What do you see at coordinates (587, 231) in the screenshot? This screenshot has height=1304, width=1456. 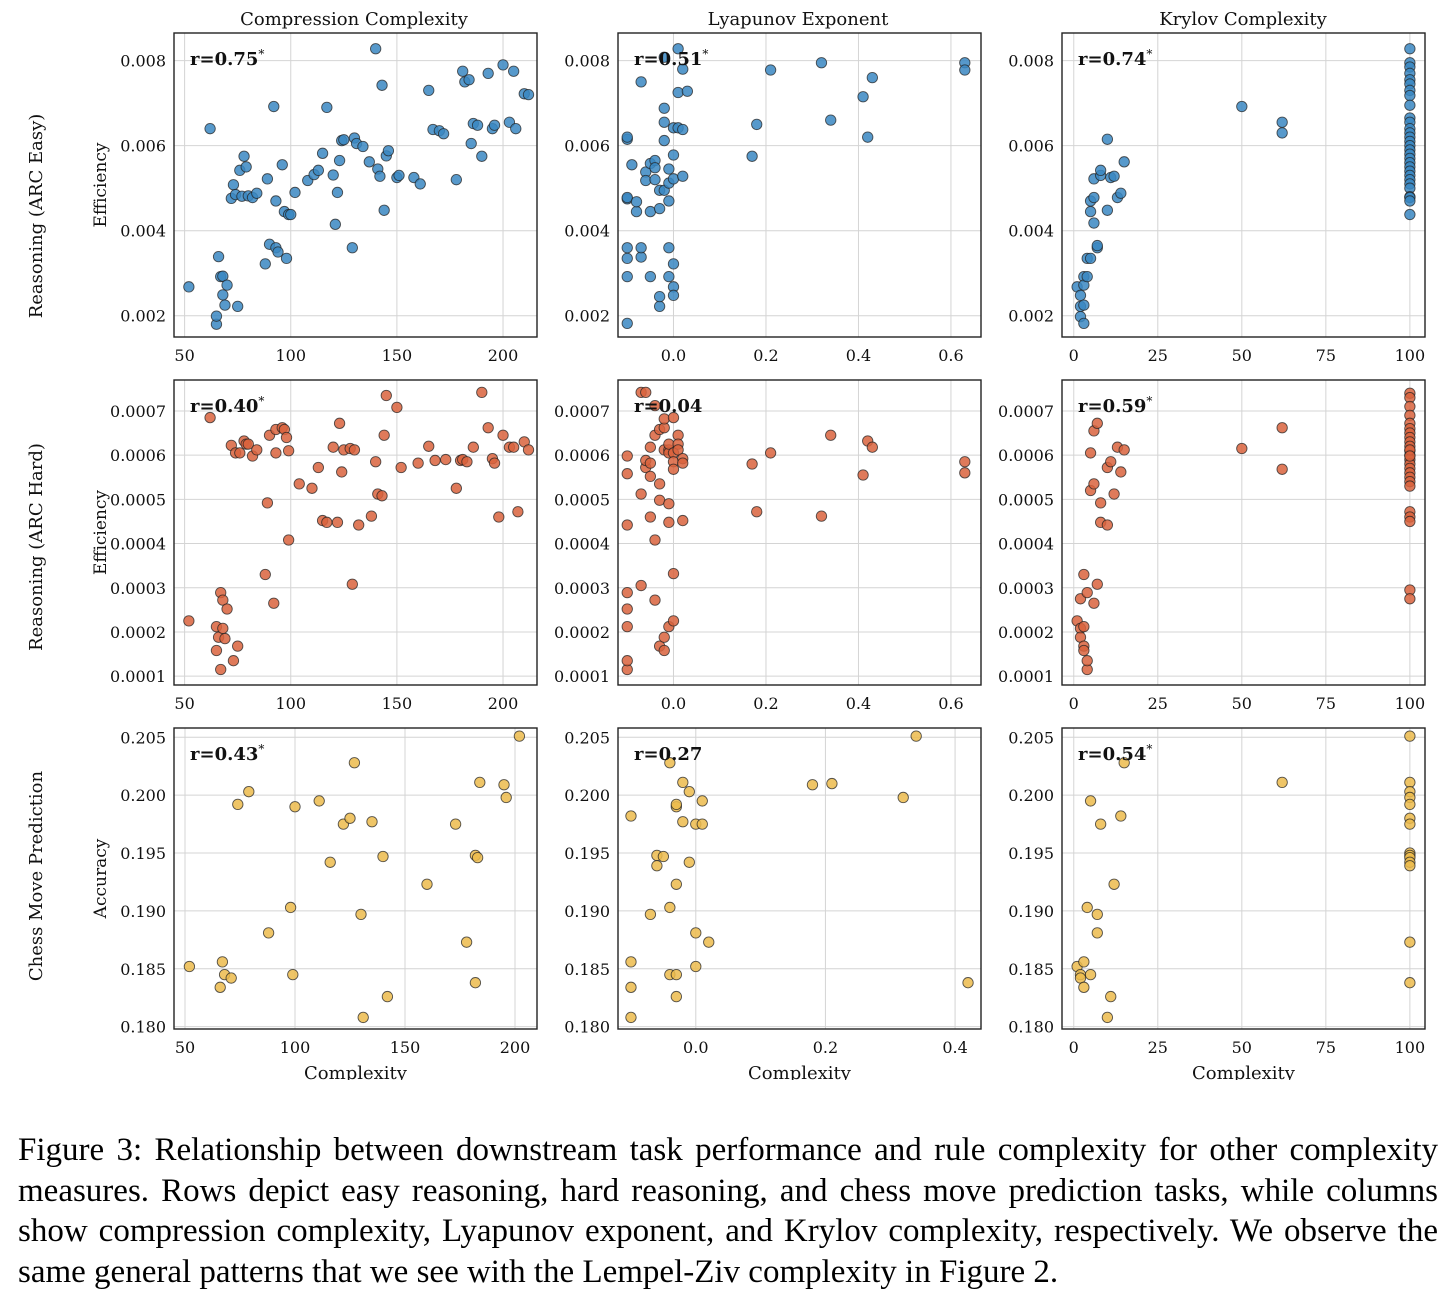 I see `y-tick-label: 0.004` at bounding box center [587, 231].